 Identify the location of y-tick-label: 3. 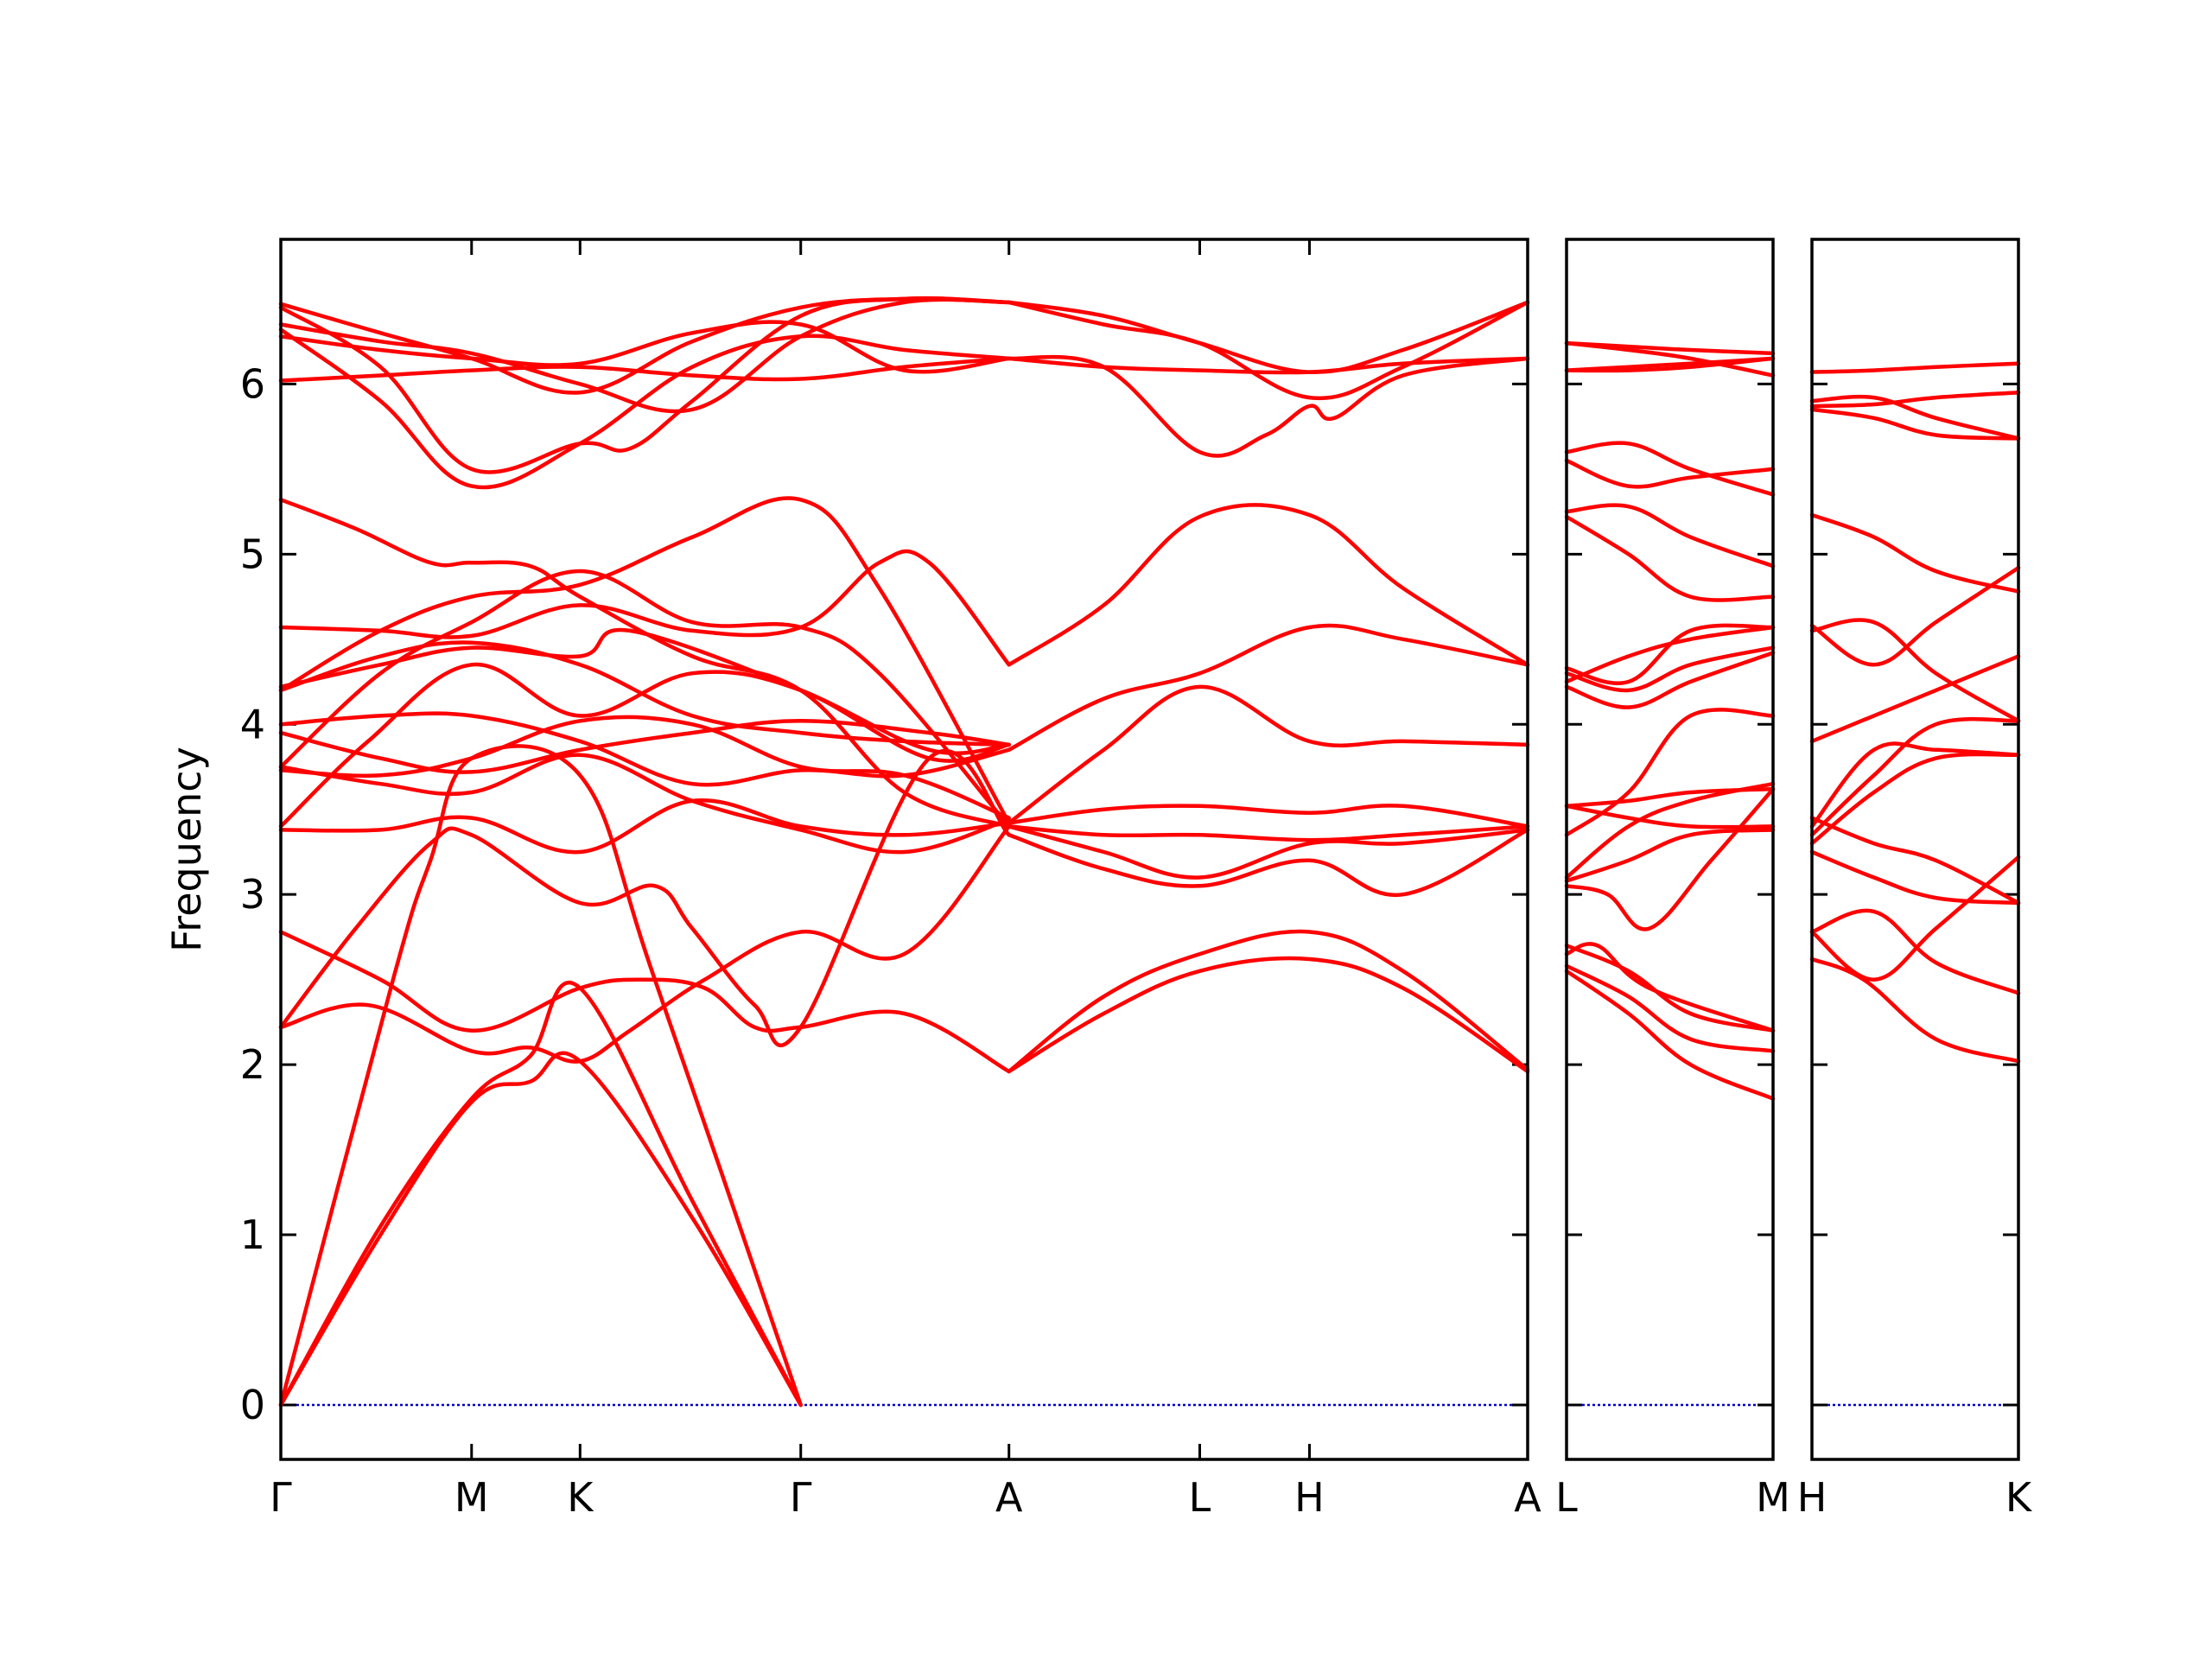
(252, 894).